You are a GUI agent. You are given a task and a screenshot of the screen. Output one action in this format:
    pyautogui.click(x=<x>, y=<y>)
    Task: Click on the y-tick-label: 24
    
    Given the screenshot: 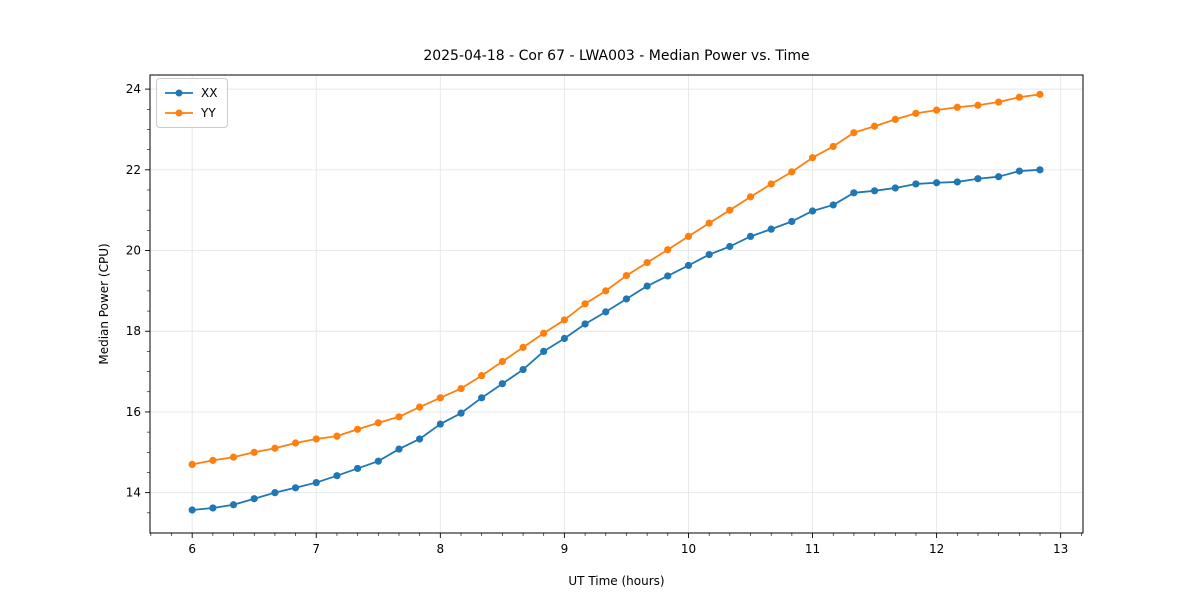 What is the action you would take?
    pyautogui.click(x=133, y=89)
    